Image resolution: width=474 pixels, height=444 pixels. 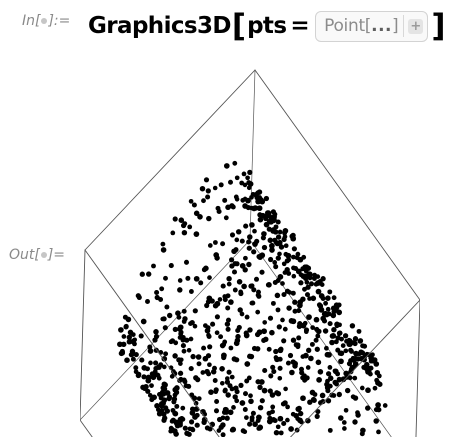 What do you see at coordinates (415, 26) in the screenshot?
I see `expand-plus-icon: +` at bounding box center [415, 26].